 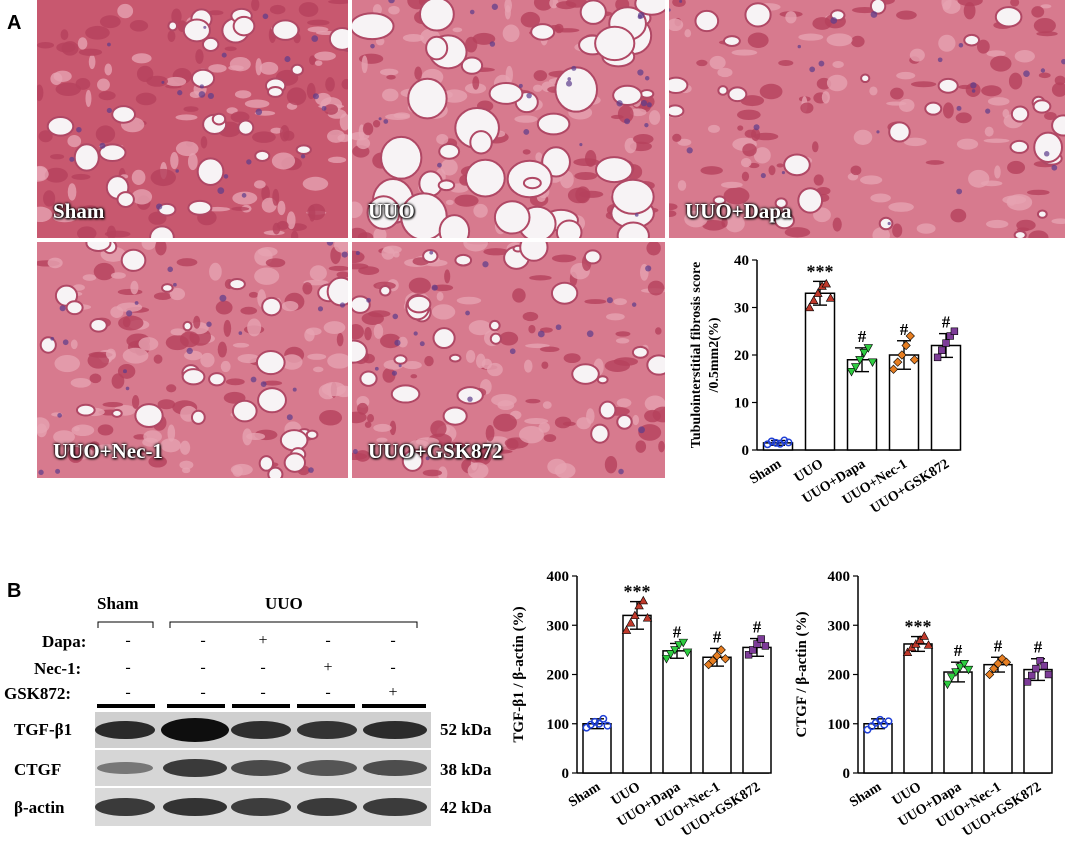 I want to click on micrograph-uuo-nec1: UUO+Nec-1, so click(x=192, y=360).